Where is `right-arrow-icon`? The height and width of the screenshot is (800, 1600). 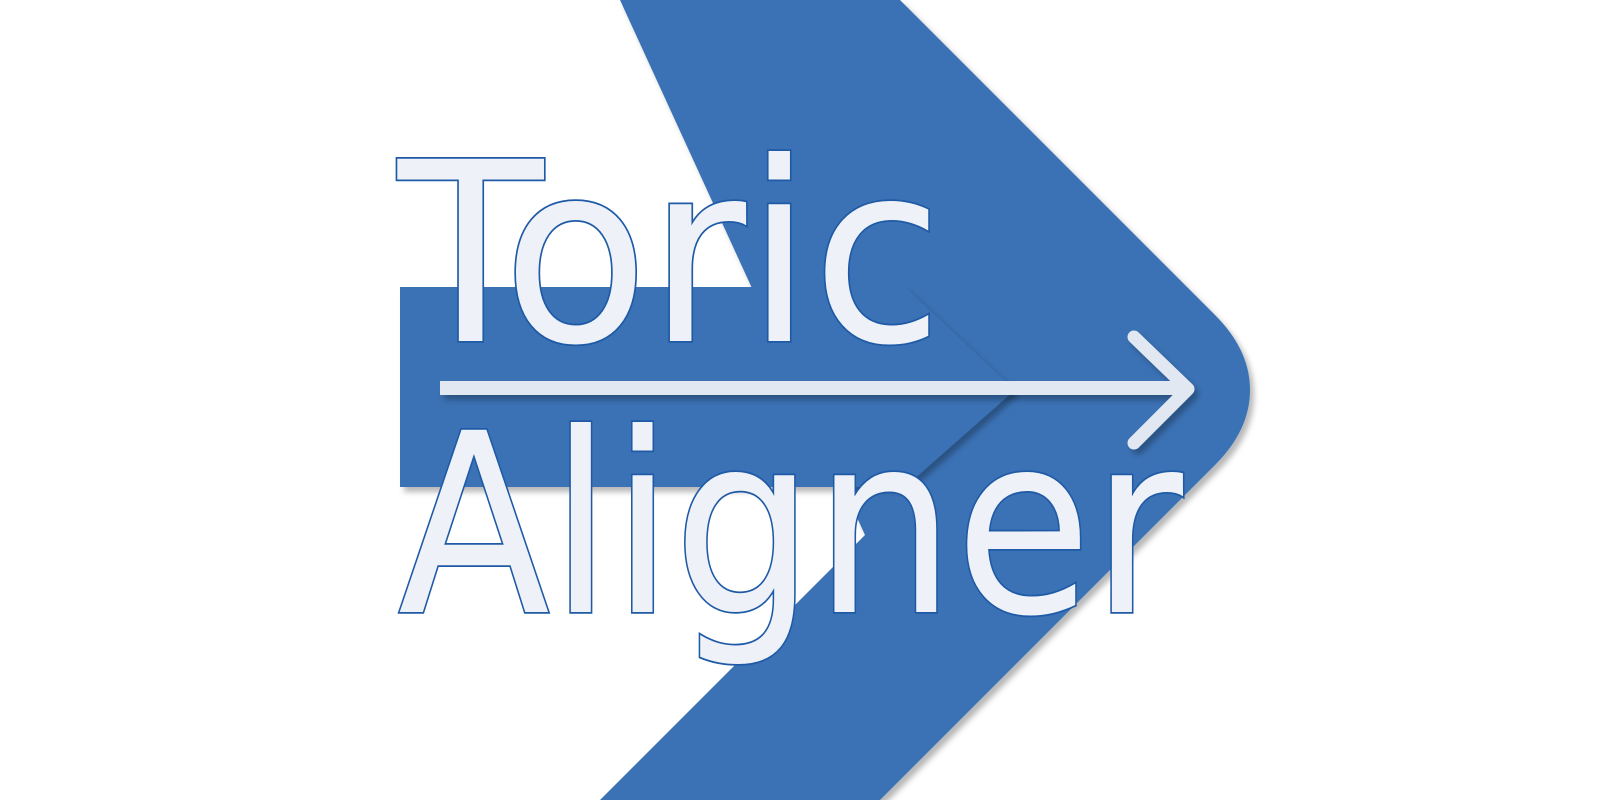
right-arrow-icon is located at coordinates (817, 390).